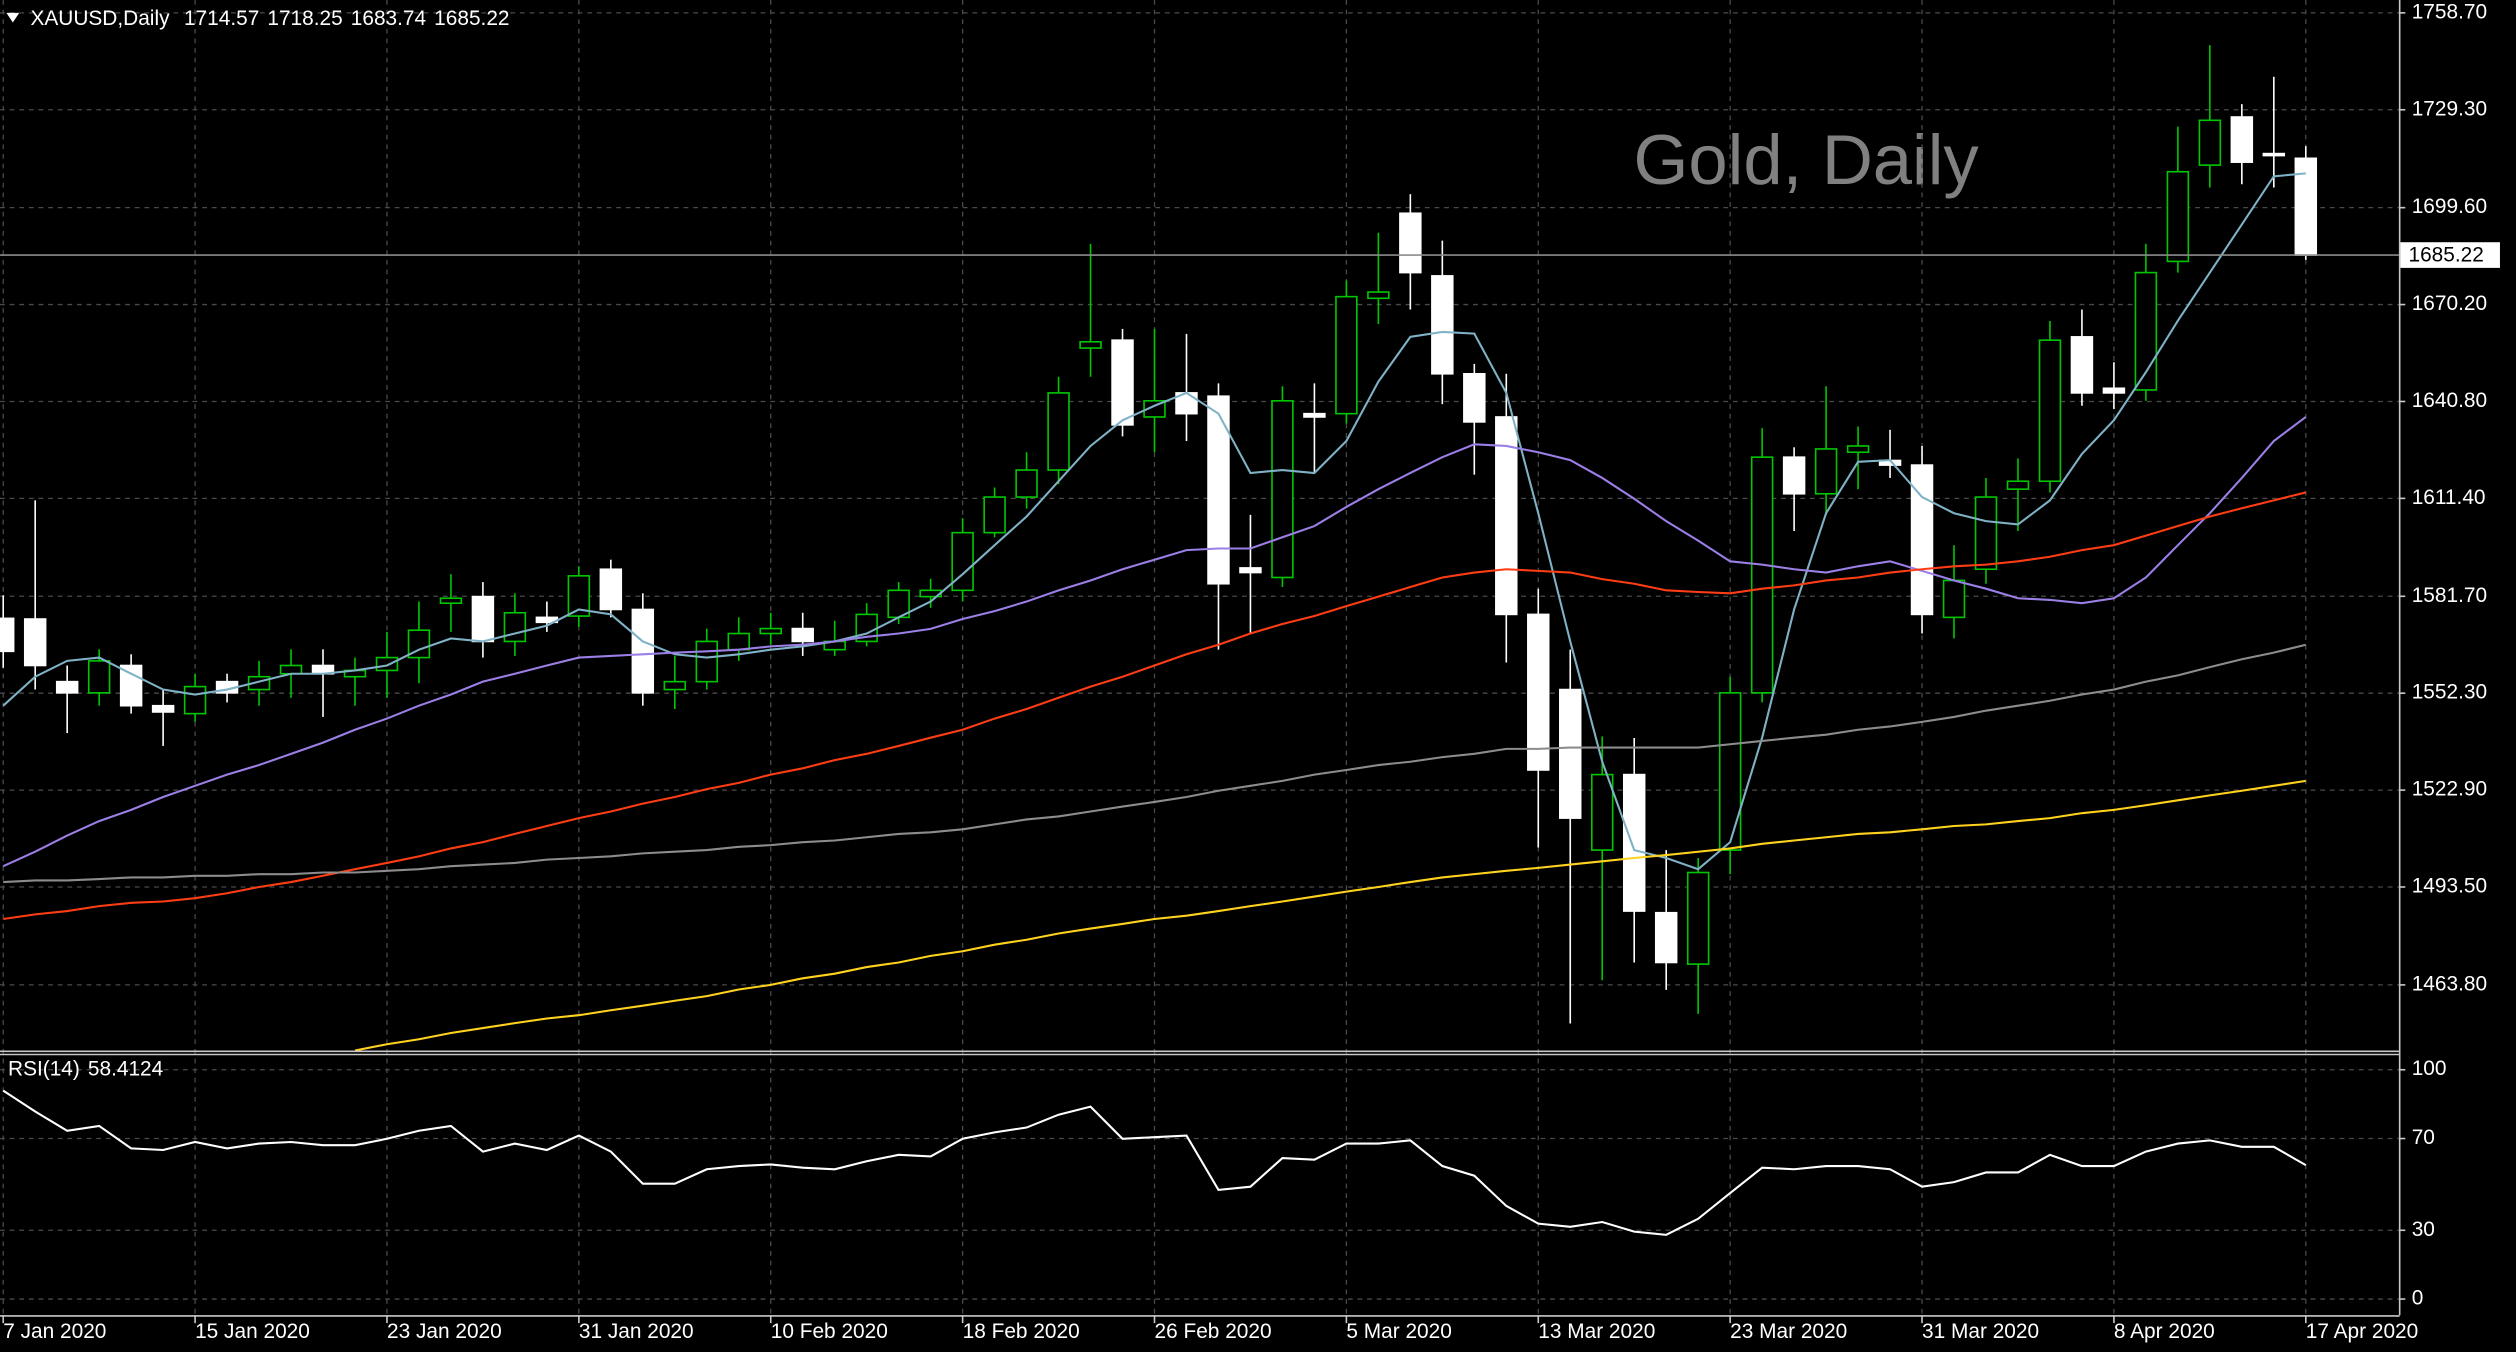 Image resolution: width=2516 pixels, height=1352 pixels. Describe the element at coordinates (2449, 108) in the screenshot. I see `y-tick-label: 1729.30` at that location.